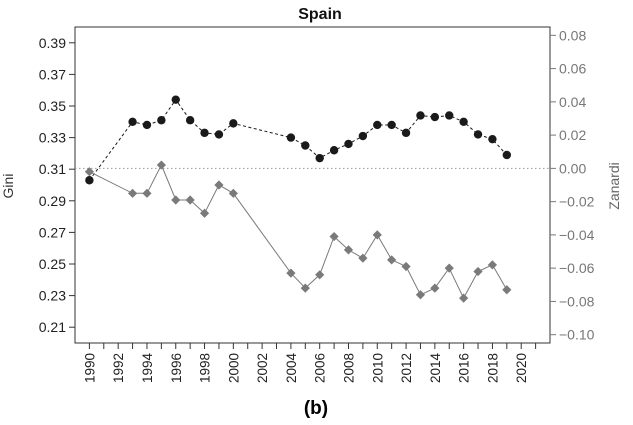  What do you see at coordinates (521, 368) in the screenshot?
I see `x-axis-tick-label: 2020` at bounding box center [521, 368].